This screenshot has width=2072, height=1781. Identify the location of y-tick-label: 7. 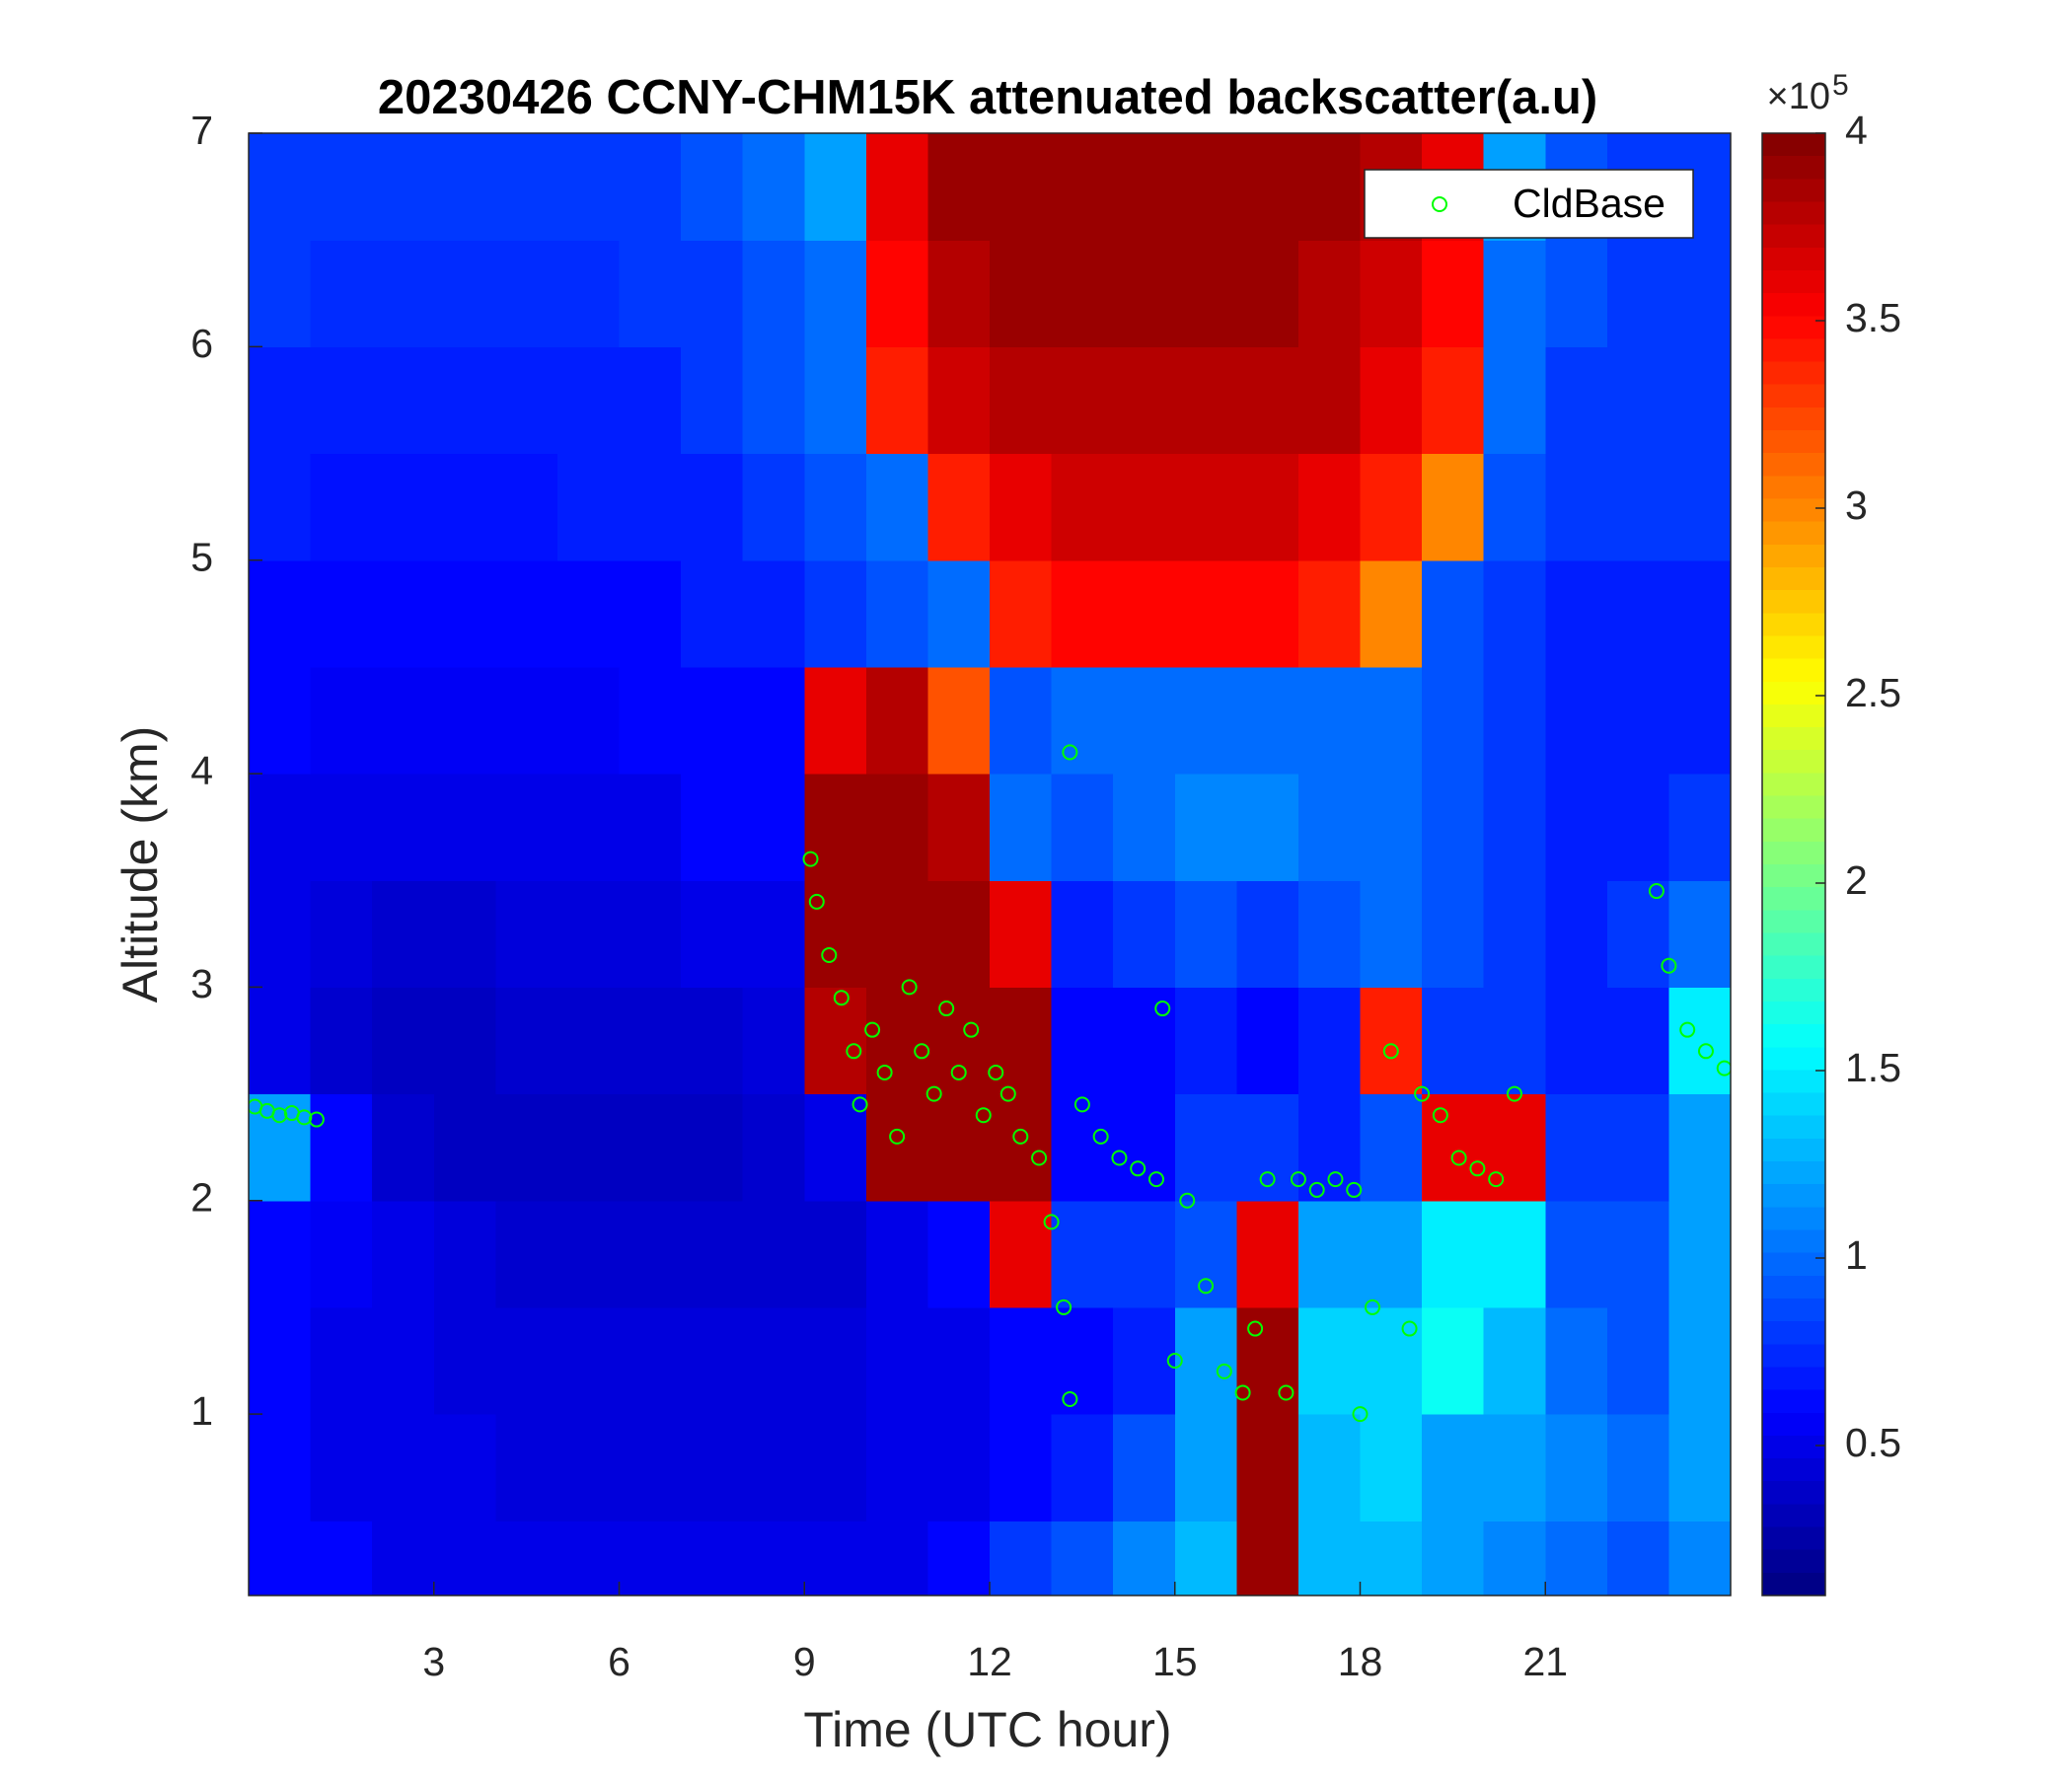
(202, 130).